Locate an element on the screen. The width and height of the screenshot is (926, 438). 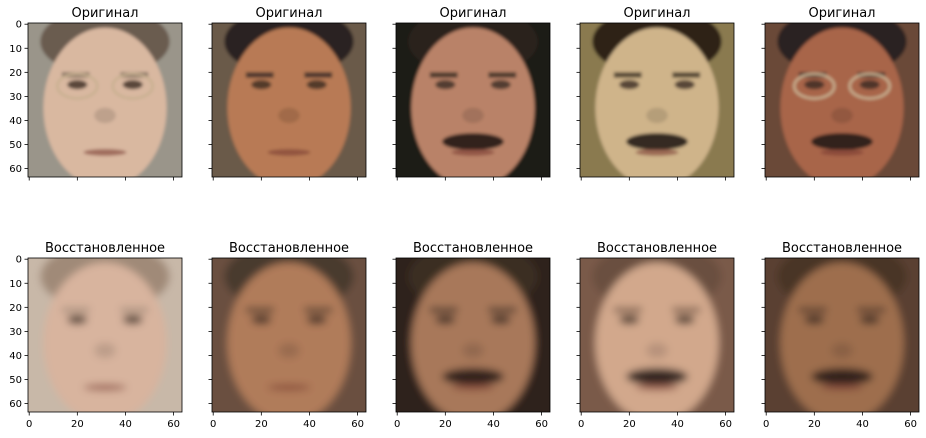
panel-original-2: Оригинал is located at coordinates (287, 93).